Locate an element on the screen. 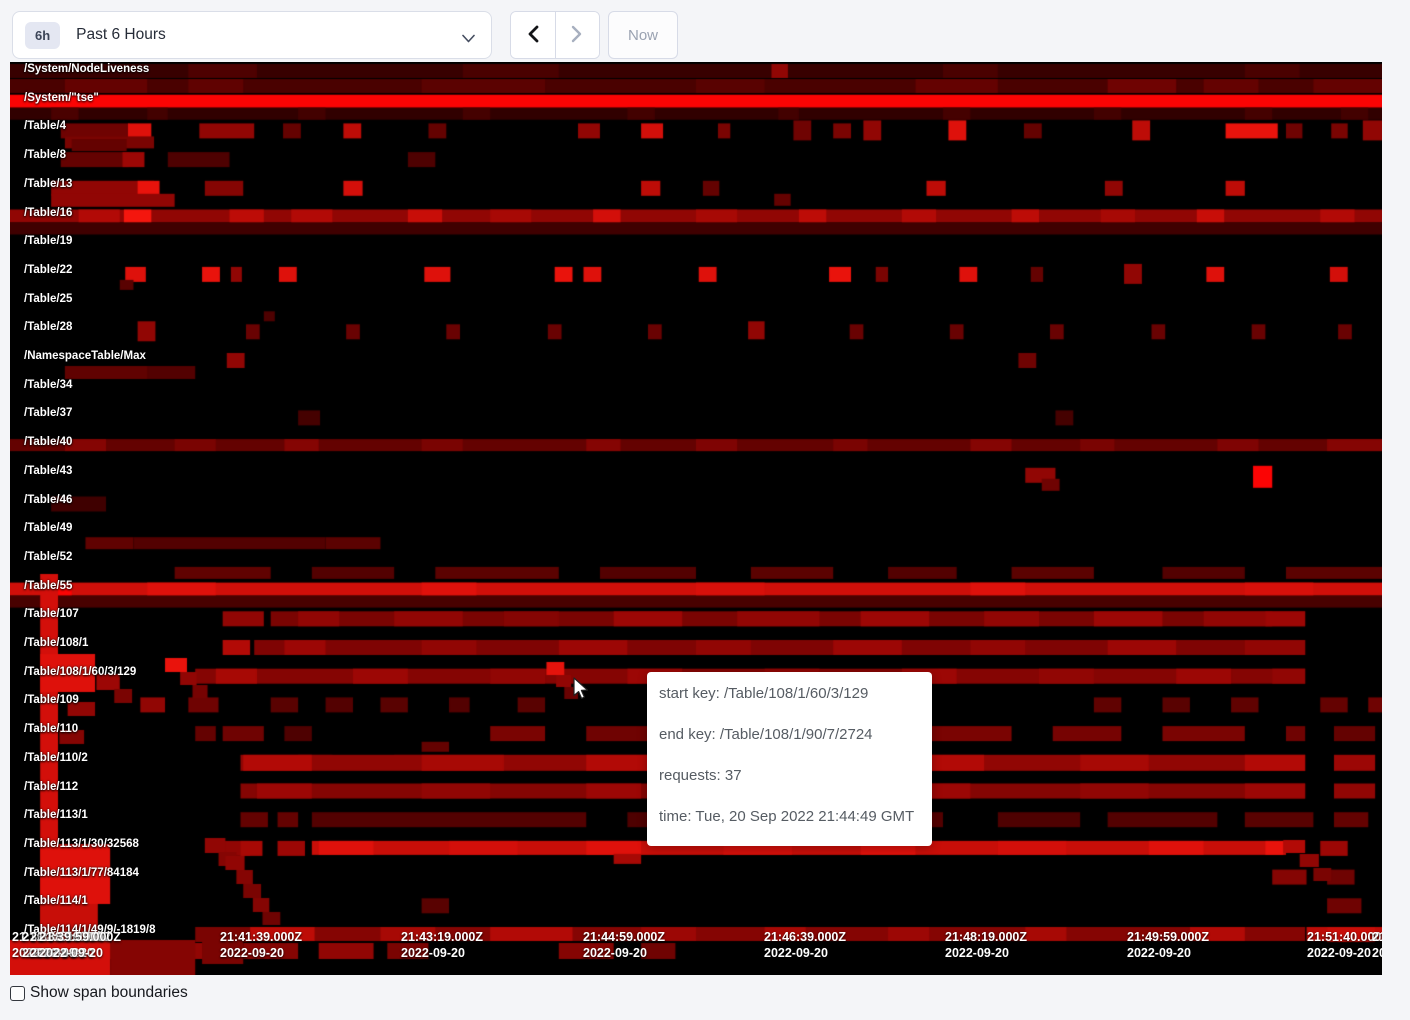  chevron-right-icon is located at coordinates (577, 35).